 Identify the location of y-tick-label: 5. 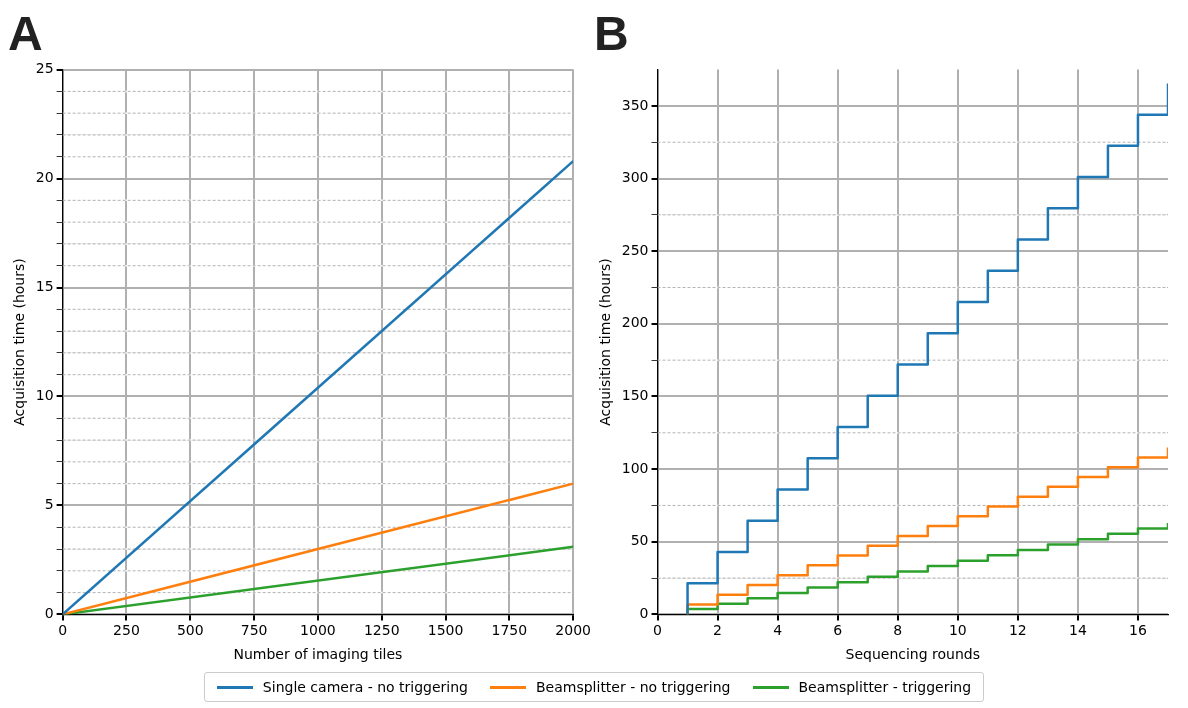
(49, 504).